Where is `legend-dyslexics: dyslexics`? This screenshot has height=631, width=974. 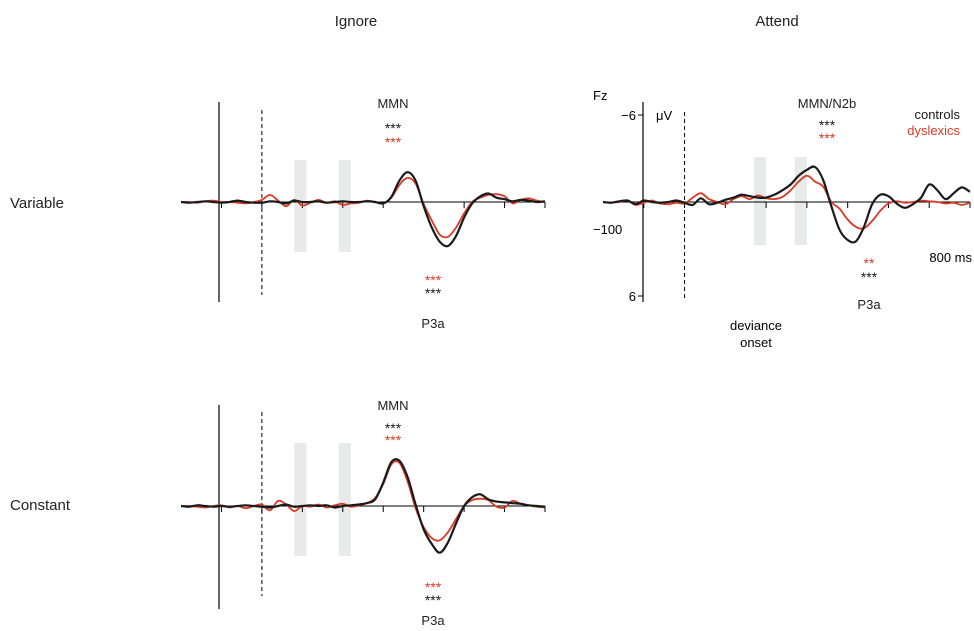 legend-dyslexics: dyslexics is located at coordinates (933, 130).